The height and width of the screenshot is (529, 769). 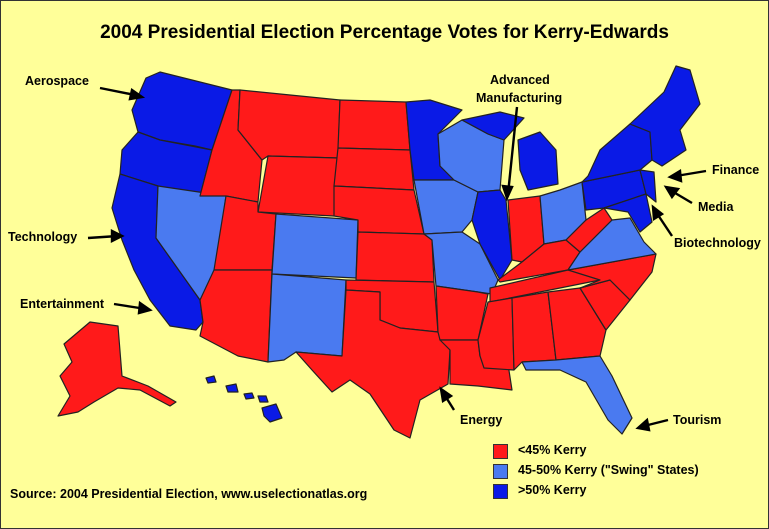 What do you see at coordinates (492, 235) in the screenshot?
I see `state-illinois` at bounding box center [492, 235].